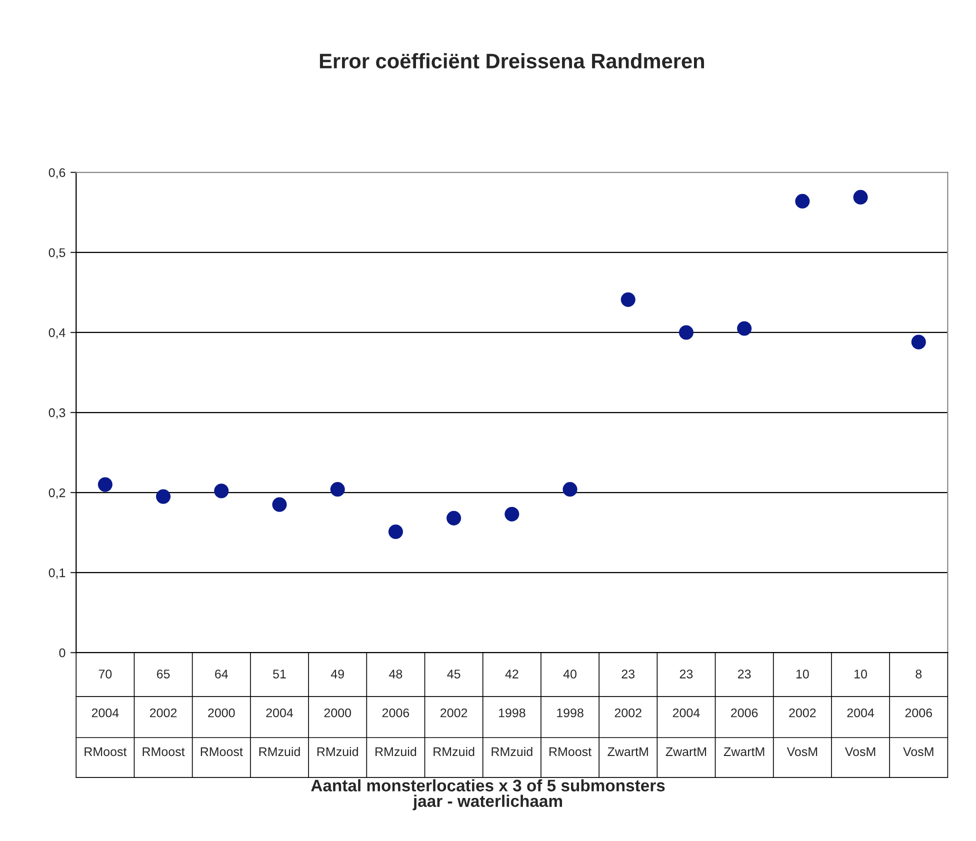 The height and width of the screenshot is (841, 976). What do you see at coordinates (221, 713) in the screenshot?
I see `category-label: 64 2000 RMoost` at bounding box center [221, 713].